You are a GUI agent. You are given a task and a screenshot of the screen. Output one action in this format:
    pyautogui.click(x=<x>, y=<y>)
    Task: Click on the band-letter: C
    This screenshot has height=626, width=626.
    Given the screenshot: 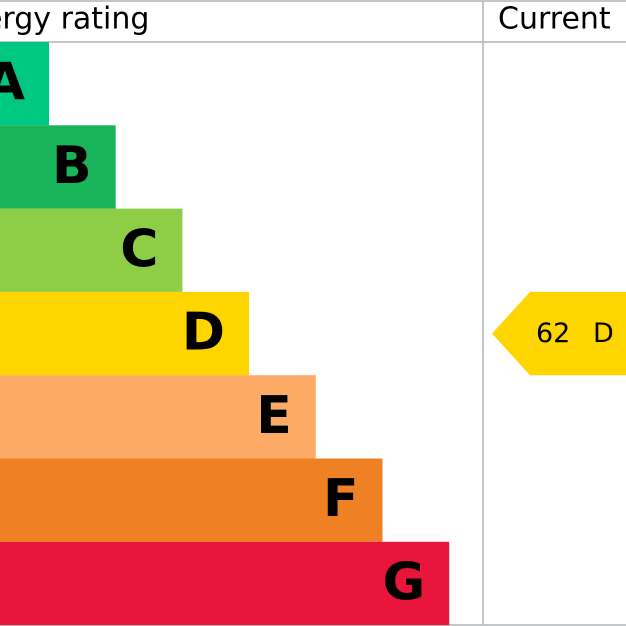 What is the action you would take?
    pyautogui.click(x=139, y=249)
    